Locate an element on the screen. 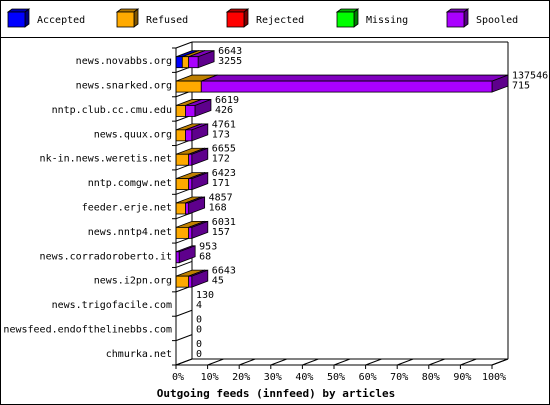 This screenshot has height=405, width=550. spooled-value-label: 45 is located at coordinates (218, 281).